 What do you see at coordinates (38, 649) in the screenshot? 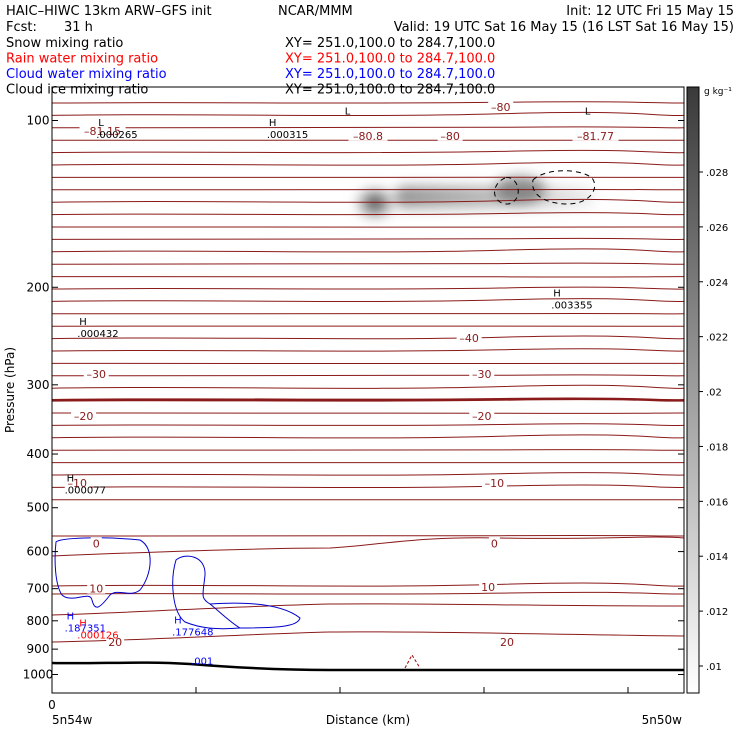
I see `y-tick-label-8: 900` at bounding box center [38, 649].